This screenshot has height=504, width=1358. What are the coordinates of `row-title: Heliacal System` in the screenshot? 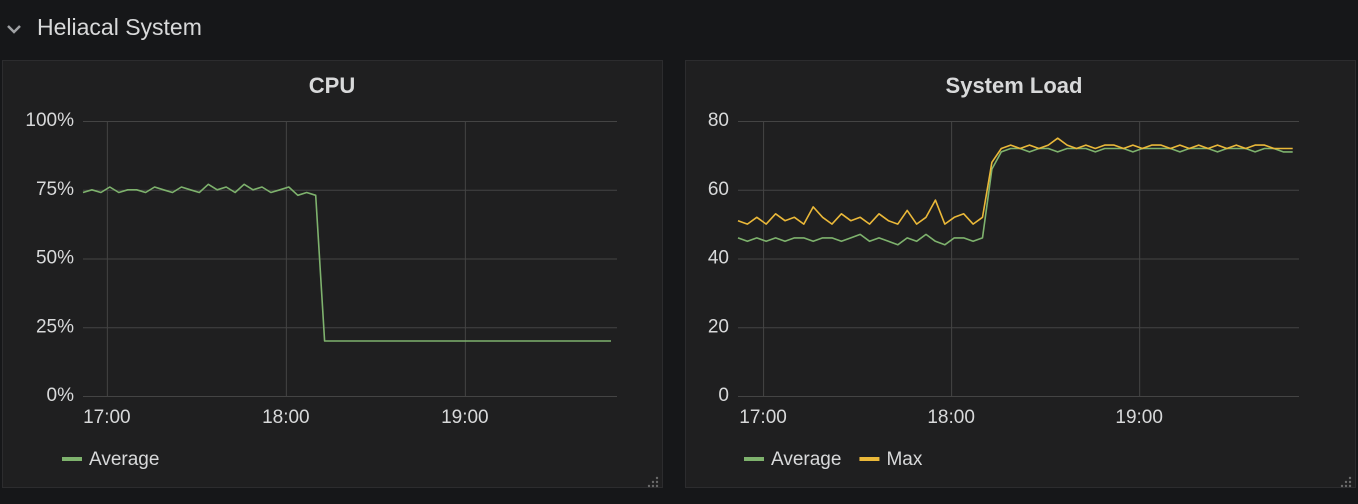 It's located at (119, 27).